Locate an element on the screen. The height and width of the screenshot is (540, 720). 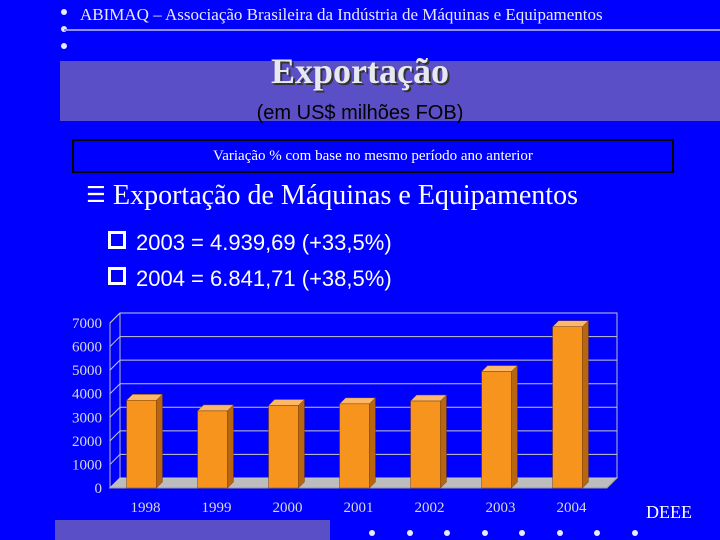
header-divider is located at coordinates (392, 30).